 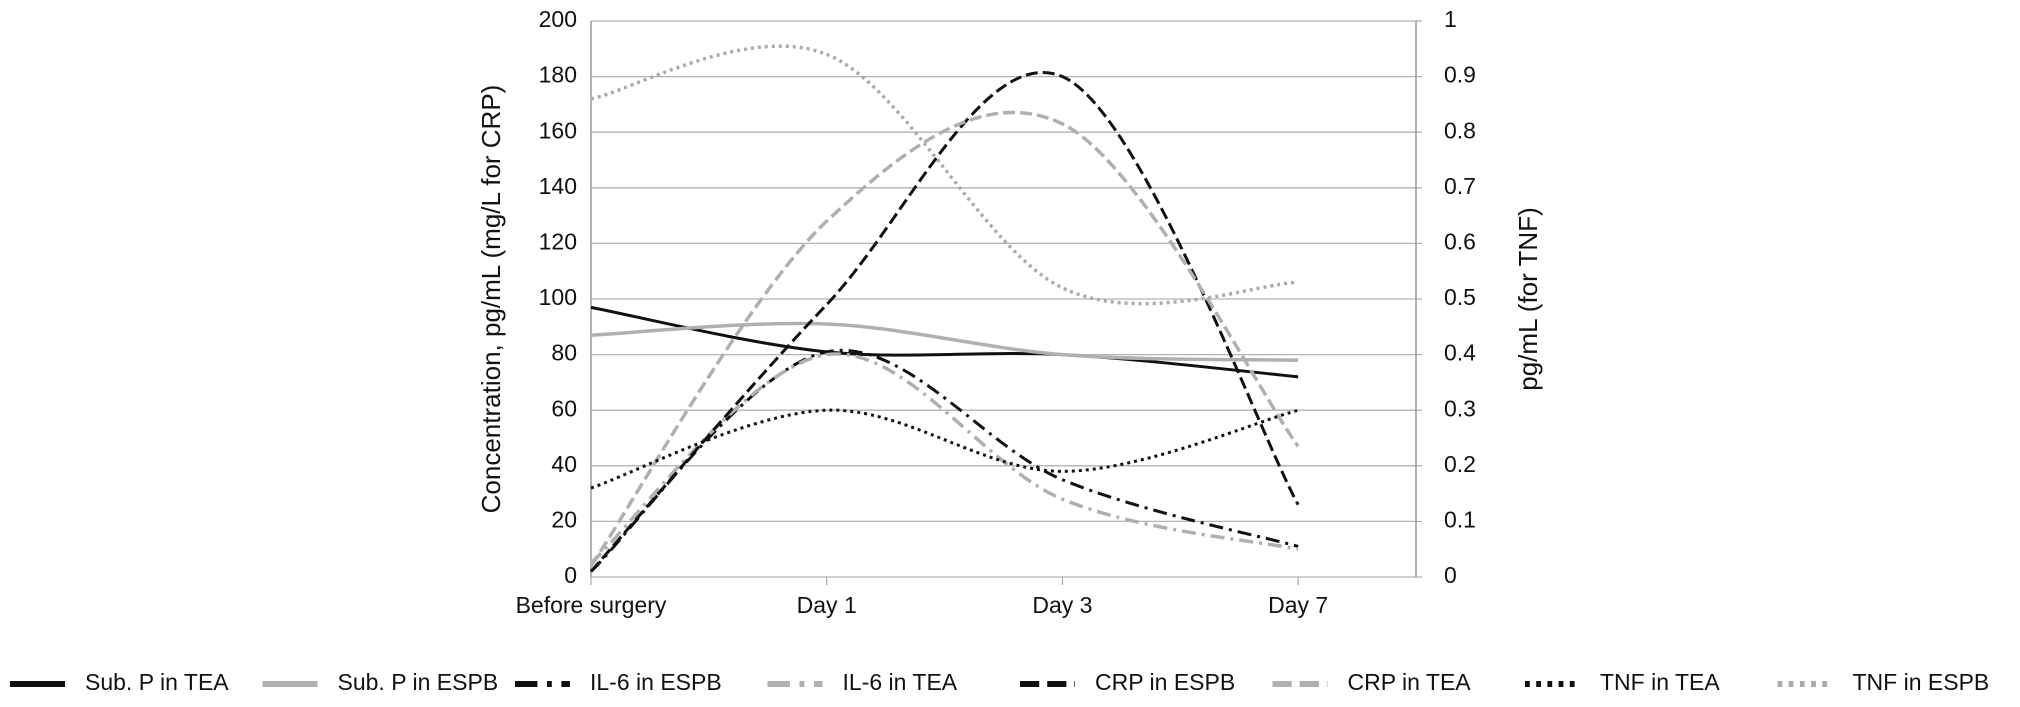 What do you see at coordinates (1062, 605) in the screenshot?
I see `x-tick-label: Day 3` at bounding box center [1062, 605].